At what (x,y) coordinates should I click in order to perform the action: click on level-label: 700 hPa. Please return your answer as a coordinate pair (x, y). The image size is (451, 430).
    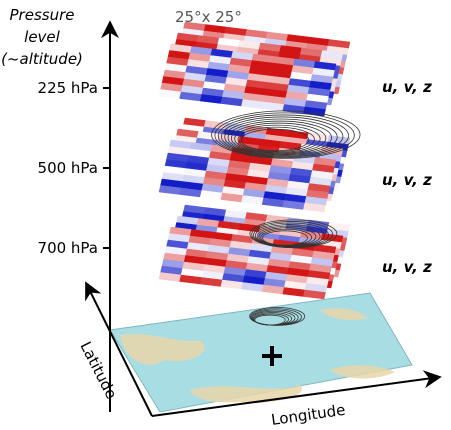
    Looking at the image, I should click on (68, 248).